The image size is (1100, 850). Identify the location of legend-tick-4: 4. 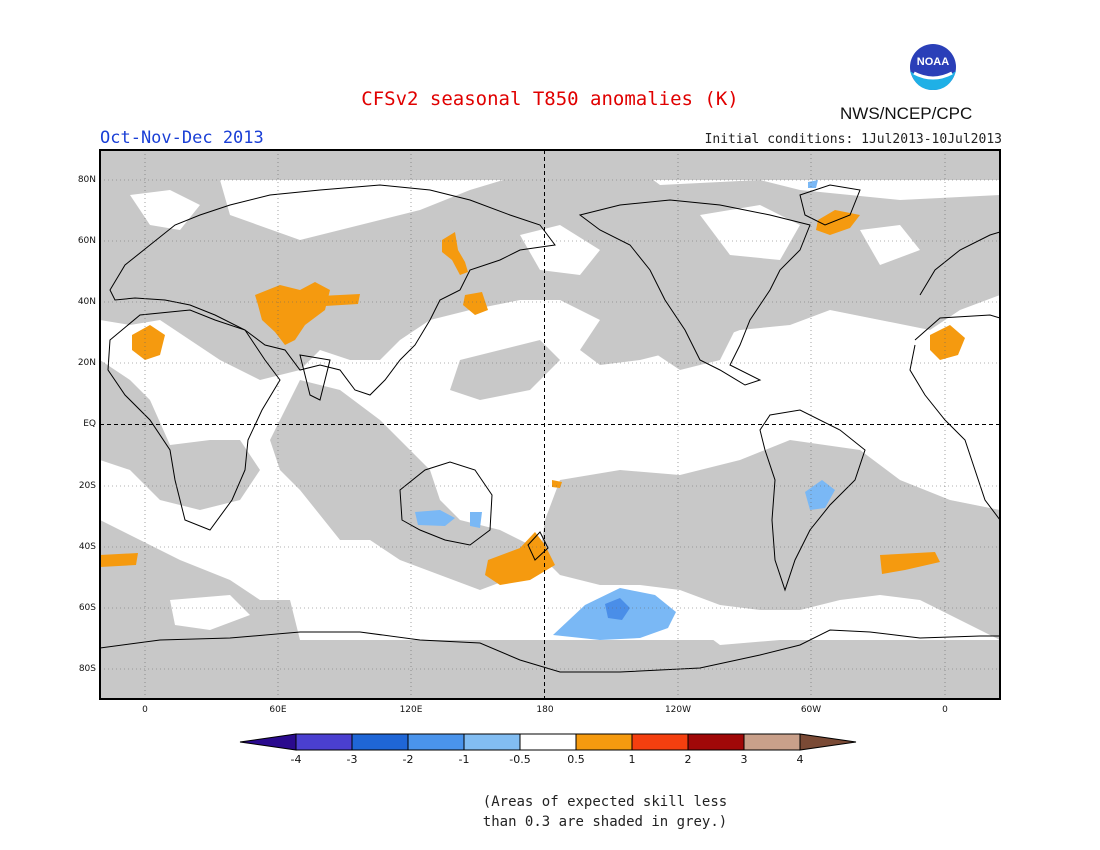
(800, 759).